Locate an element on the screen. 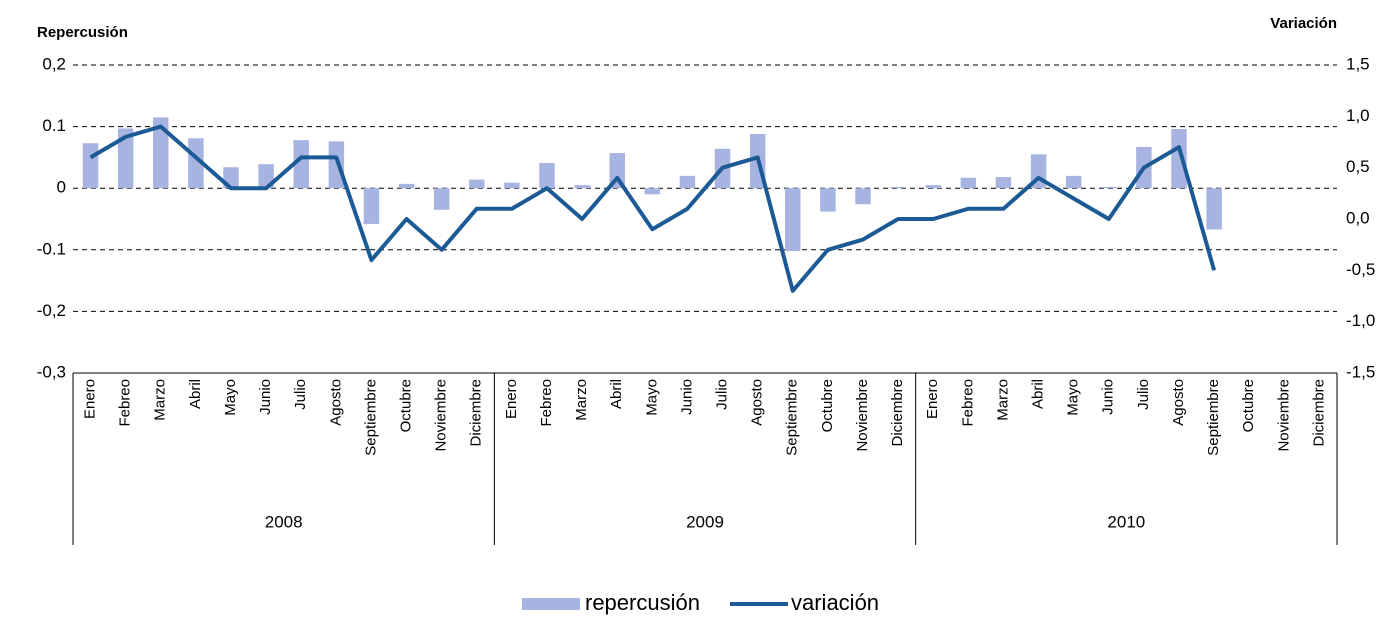  y2-tick-label: 1,0 is located at coordinates (1358, 115).